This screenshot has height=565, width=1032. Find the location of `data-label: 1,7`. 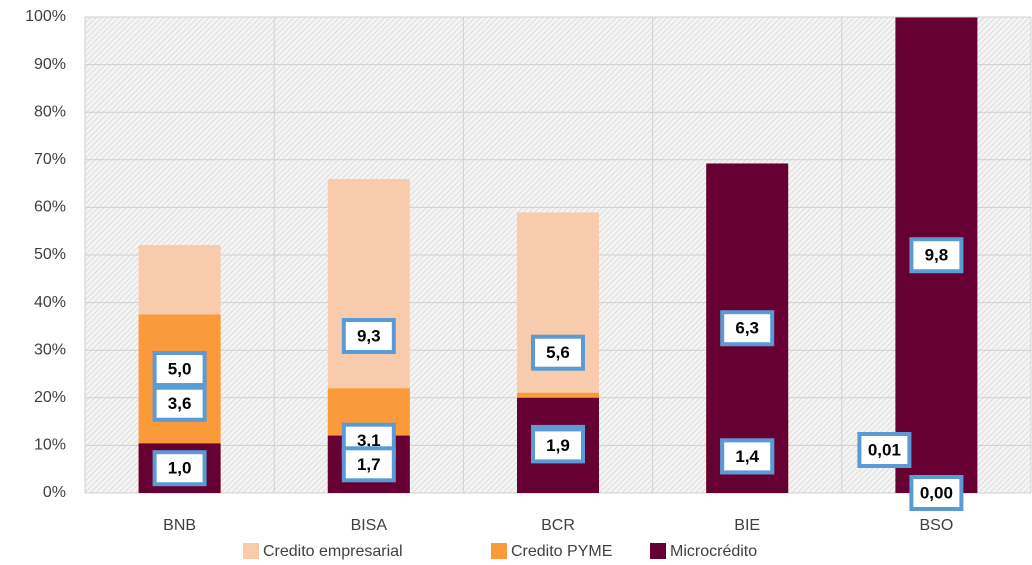

data-label: 1,7 is located at coordinates (369, 464).